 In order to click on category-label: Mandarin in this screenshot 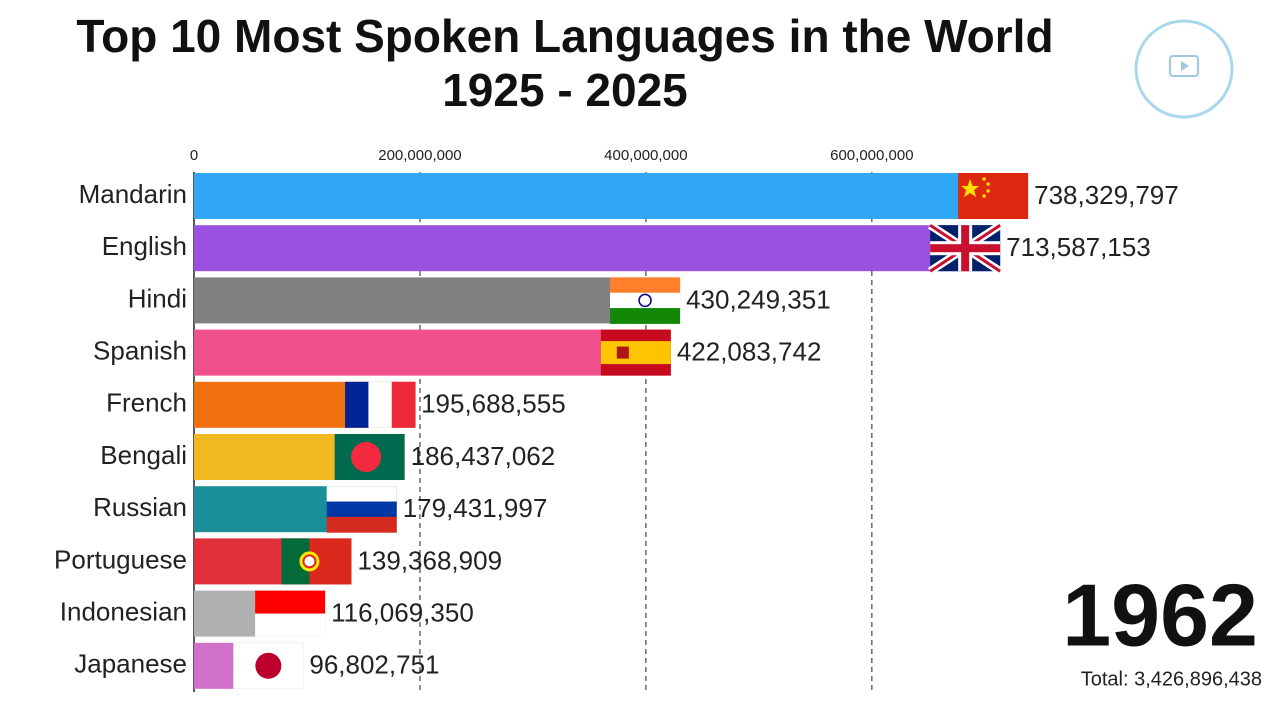, I will do `click(133, 194)`.